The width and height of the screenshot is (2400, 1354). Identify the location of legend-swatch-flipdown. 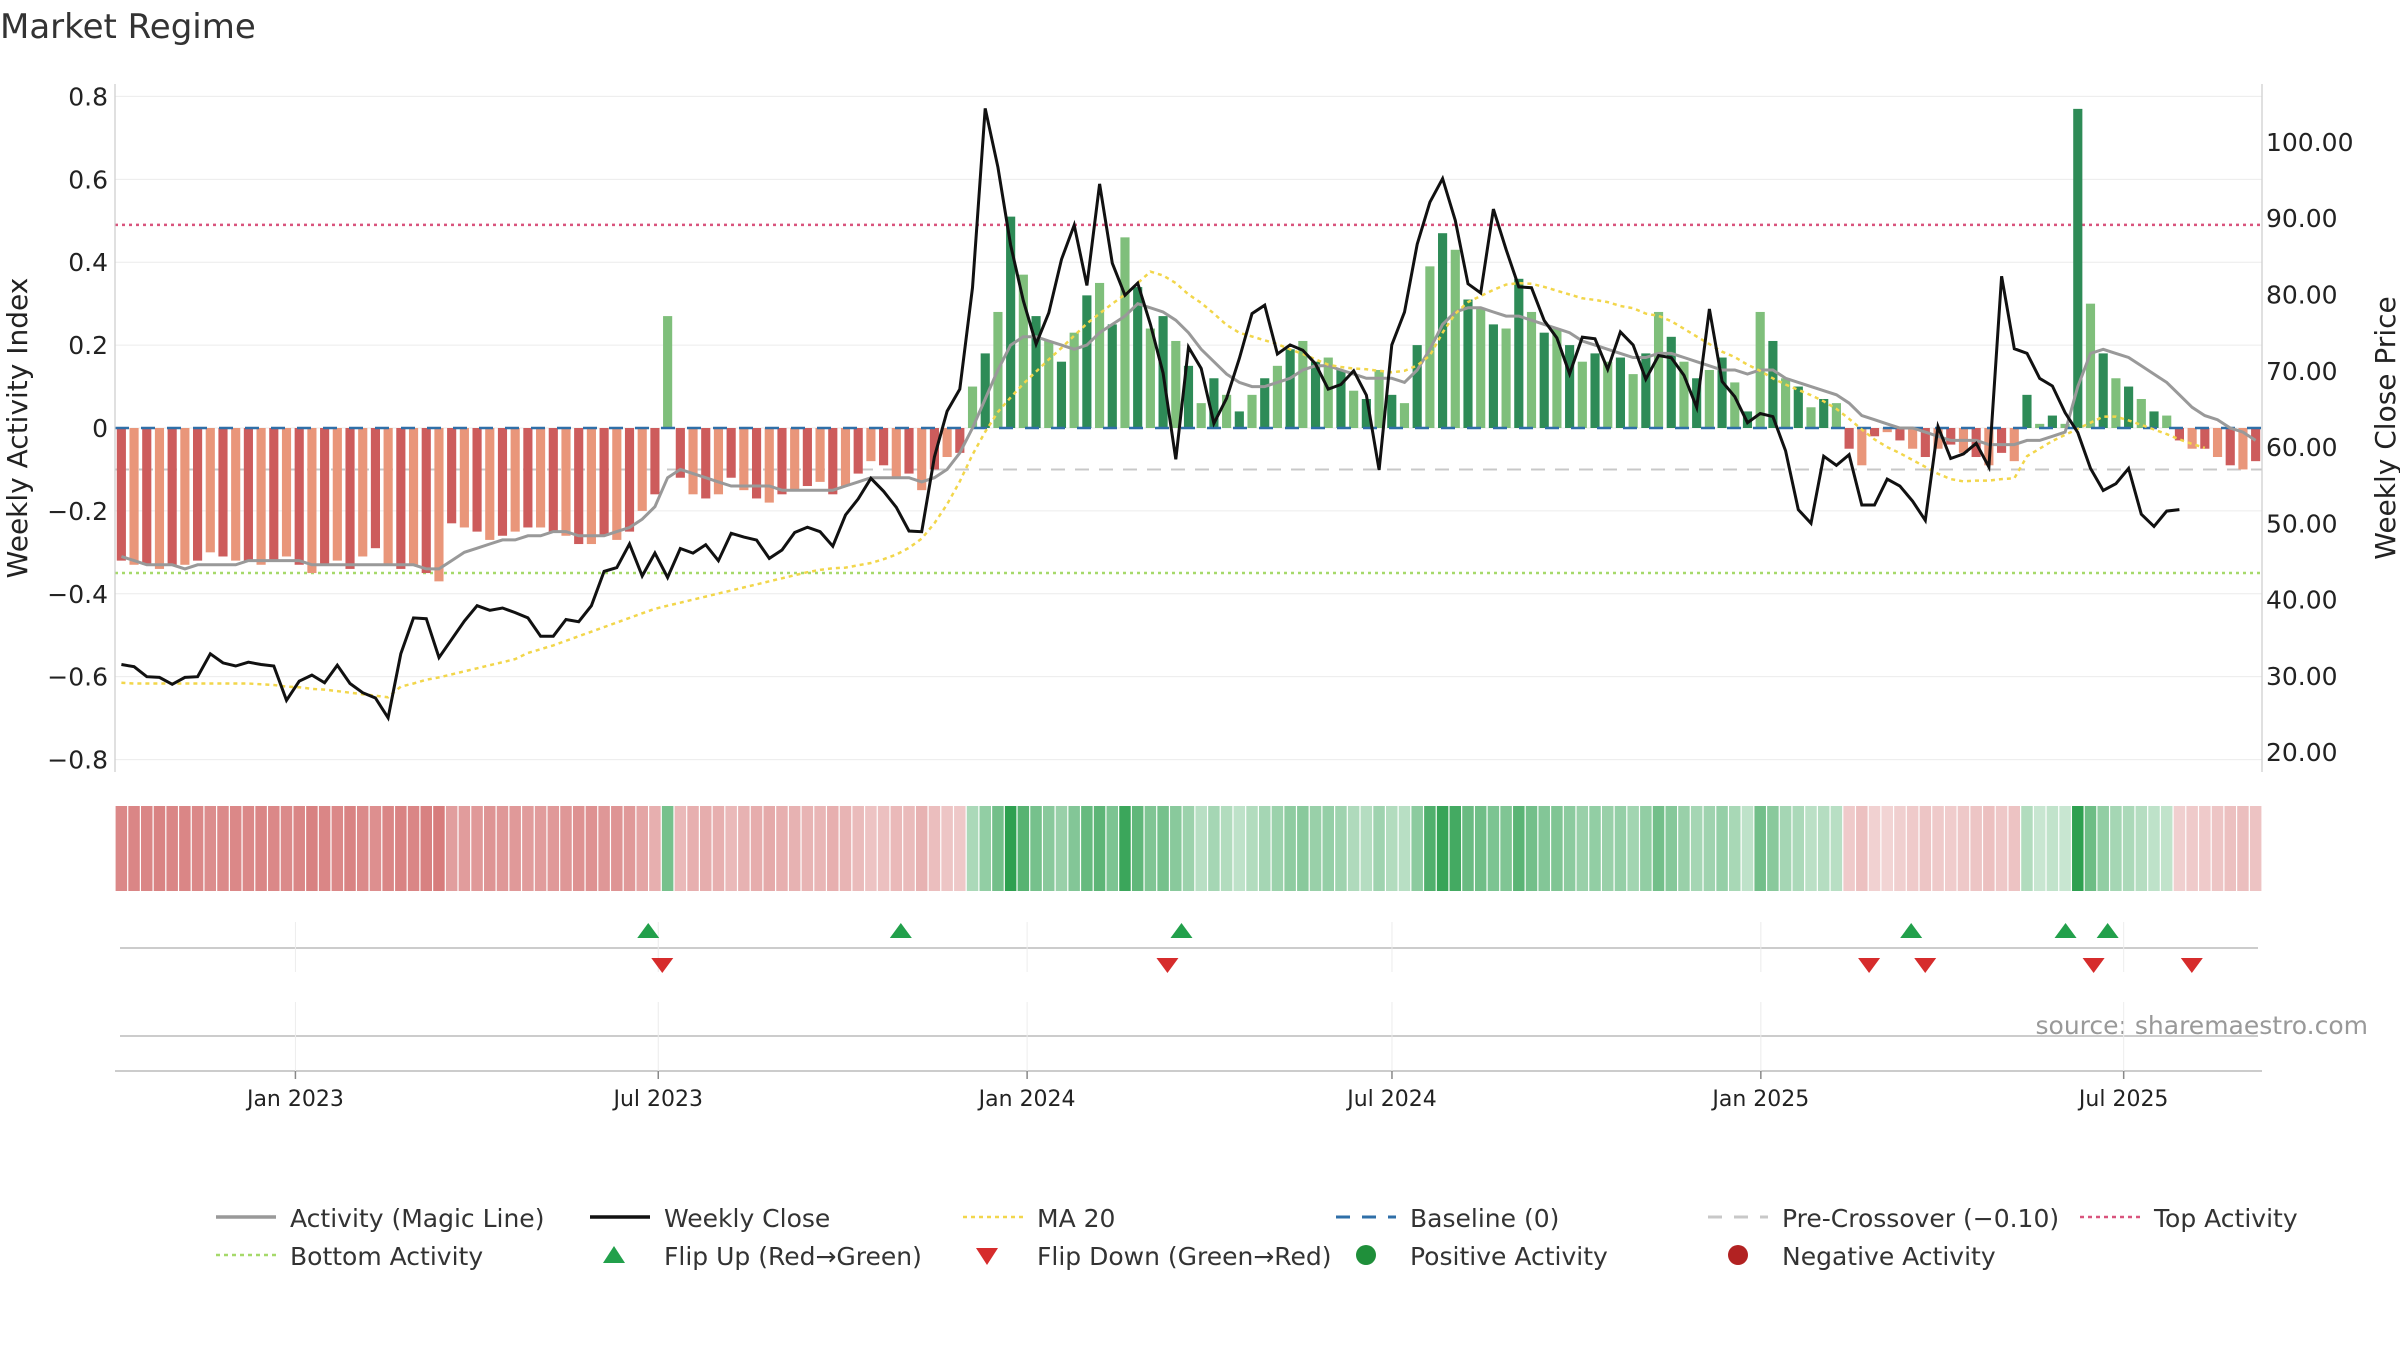
(987, 1256).